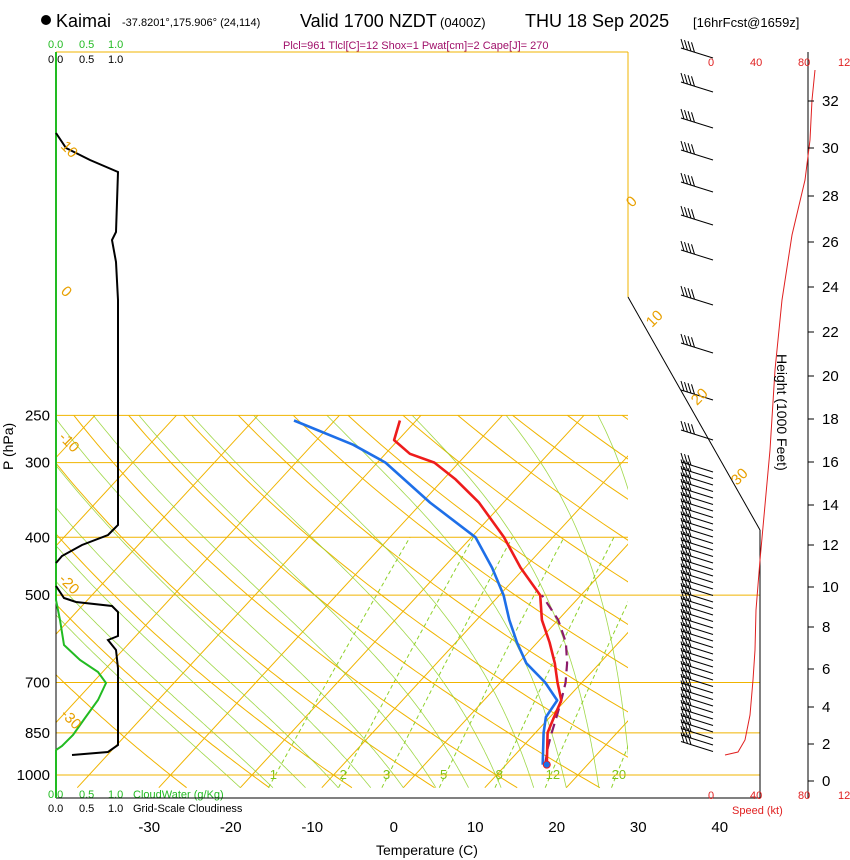 The height and width of the screenshot is (860, 850). What do you see at coordinates (770, 412) in the screenshot?
I see `height-profile-line` at bounding box center [770, 412].